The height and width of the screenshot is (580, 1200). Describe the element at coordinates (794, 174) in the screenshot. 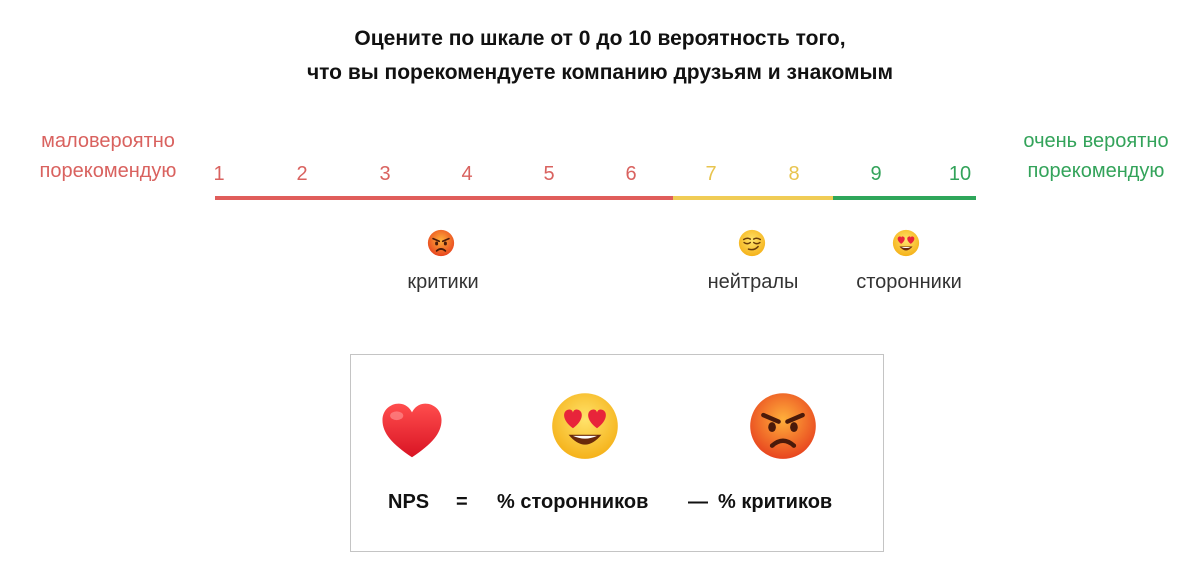

I see `scale-number-8: 8` at that location.